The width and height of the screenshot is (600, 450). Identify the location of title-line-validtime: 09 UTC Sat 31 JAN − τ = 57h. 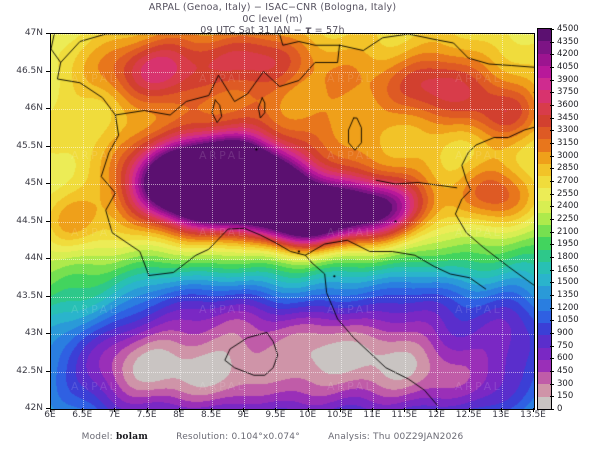
(272, 31).